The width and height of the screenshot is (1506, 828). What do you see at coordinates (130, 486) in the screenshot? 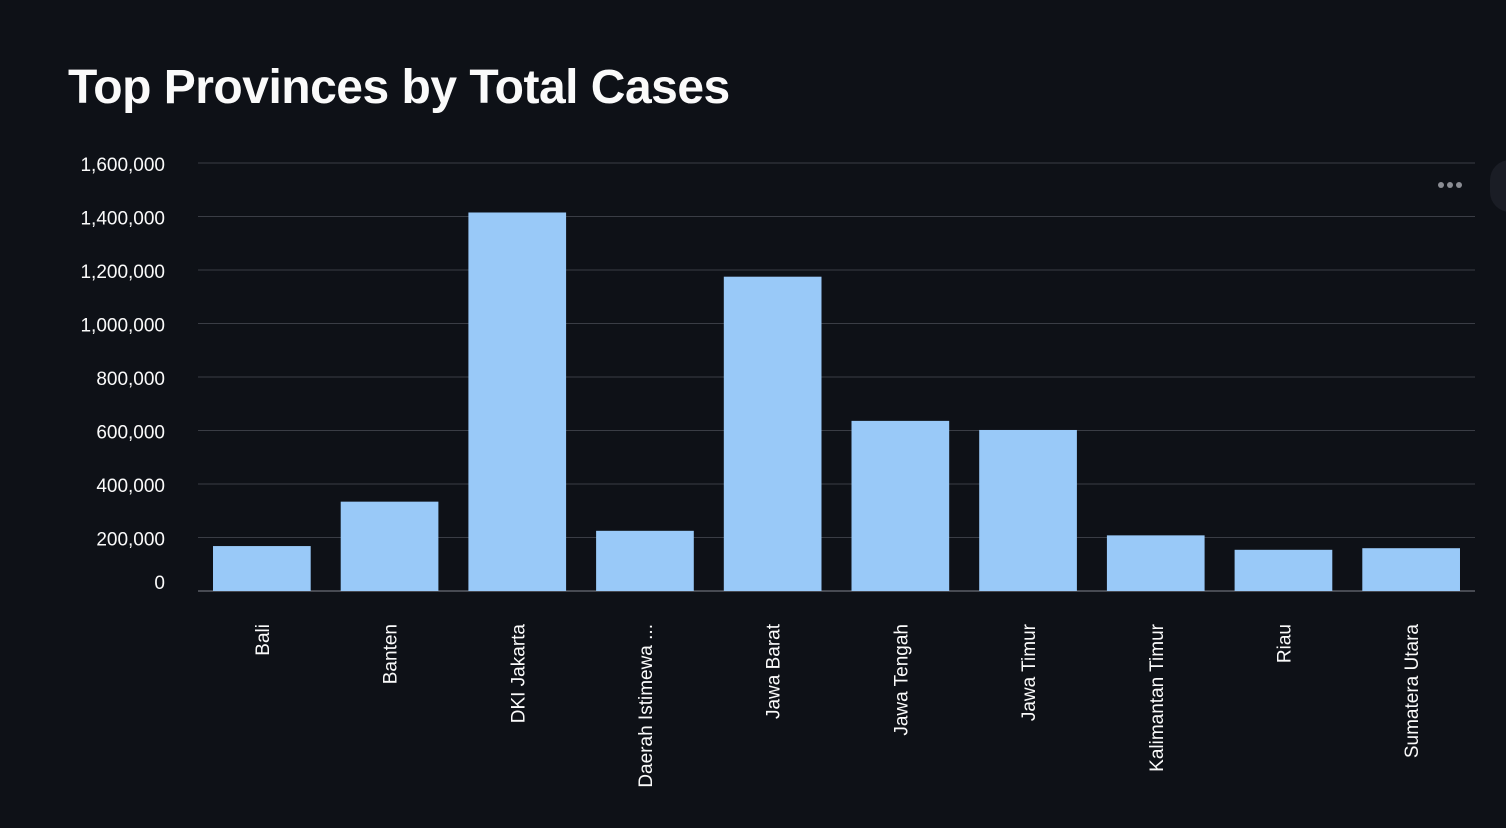
I see `y-tick-label: 400,000` at bounding box center [130, 486].